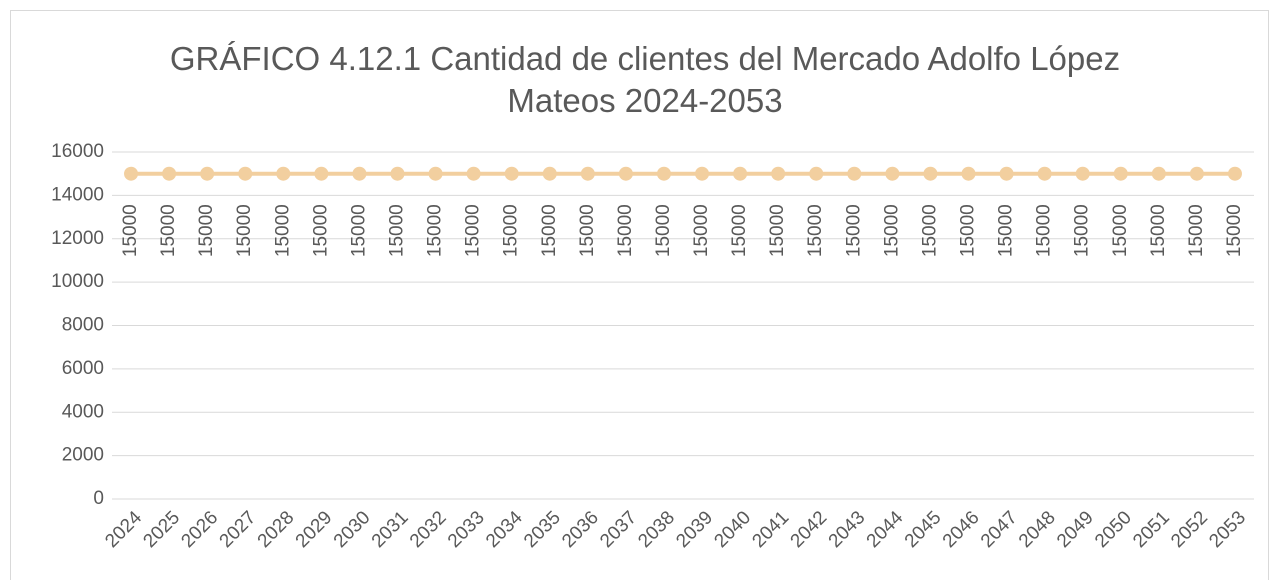 Image resolution: width=1271 pixels, height=580 pixels. I want to click on y-tick-label: 12000, so click(77, 238).